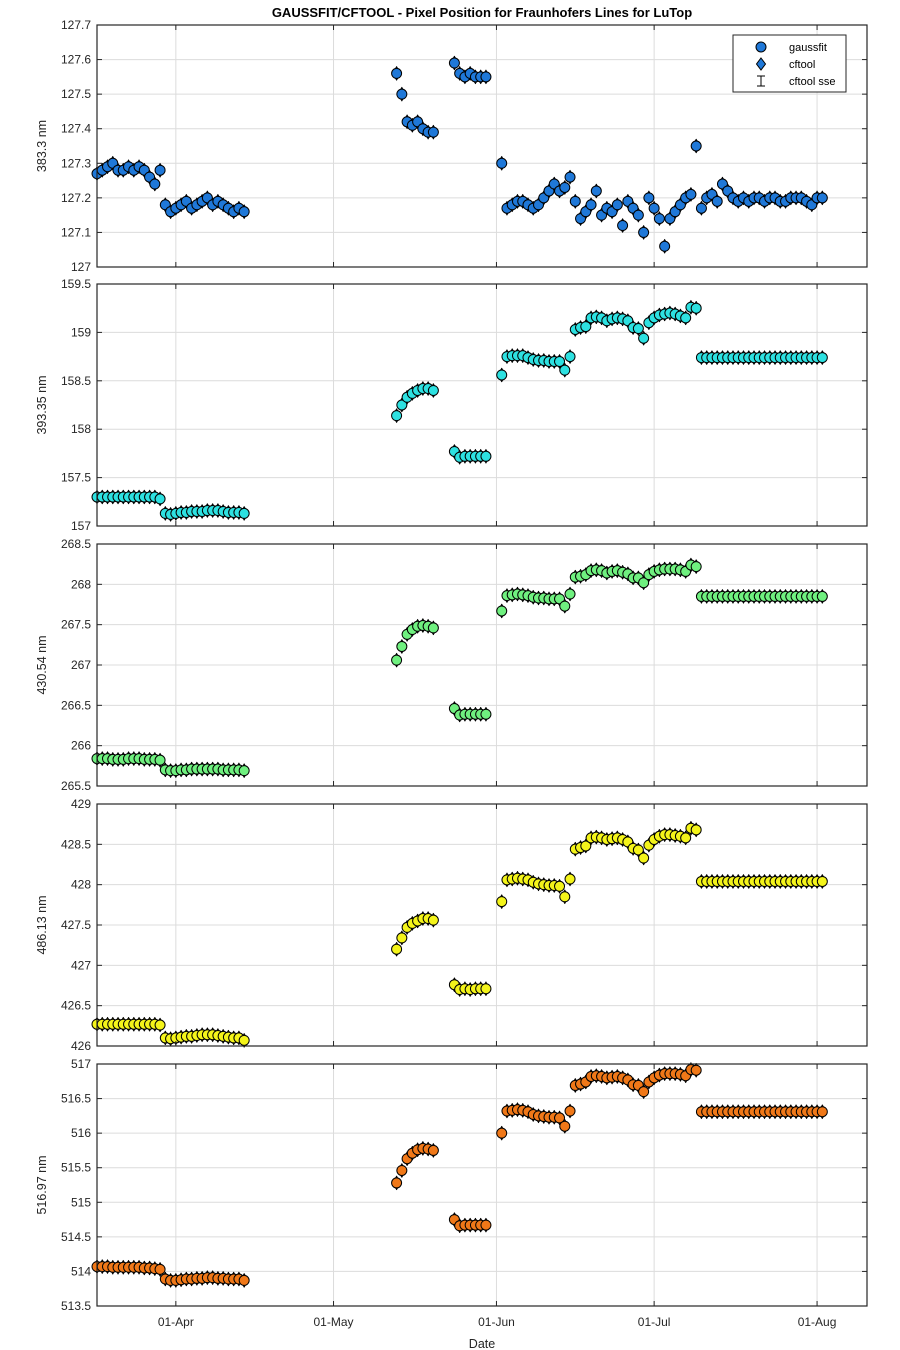 This screenshot has width=900, height=1350. I want to click on y-axis-label: 516.97 nm, so click(42, 1184).